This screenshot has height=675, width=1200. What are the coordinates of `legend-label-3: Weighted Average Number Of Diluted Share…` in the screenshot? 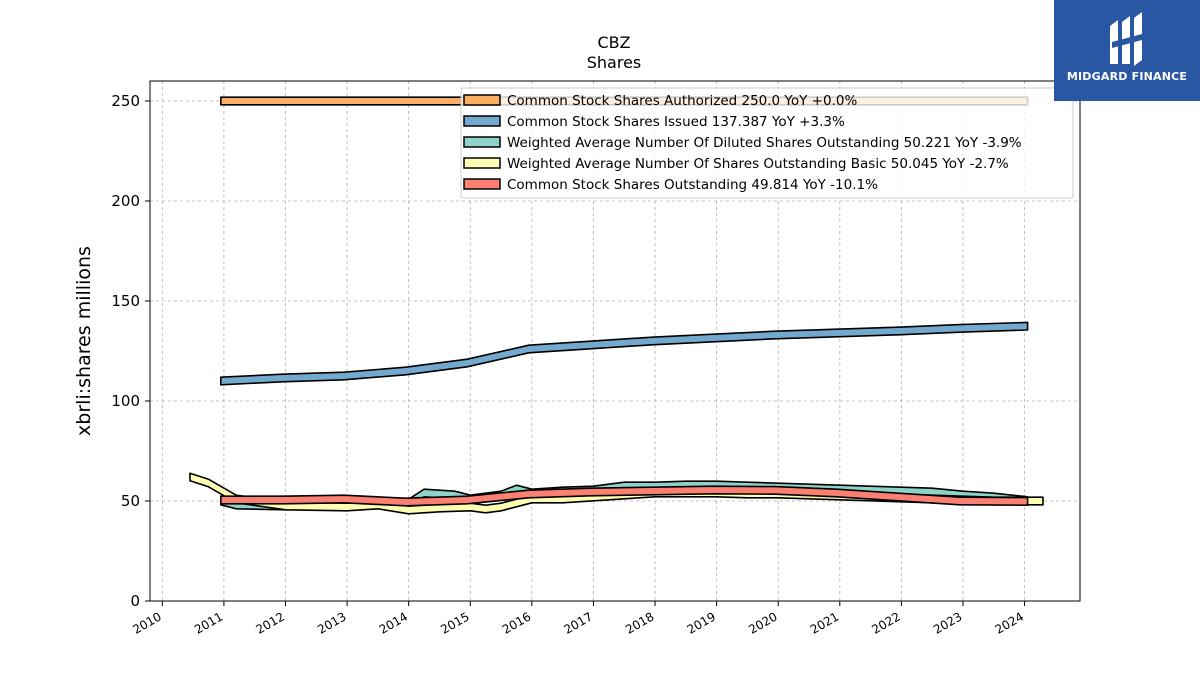 It's located at (764, 143).